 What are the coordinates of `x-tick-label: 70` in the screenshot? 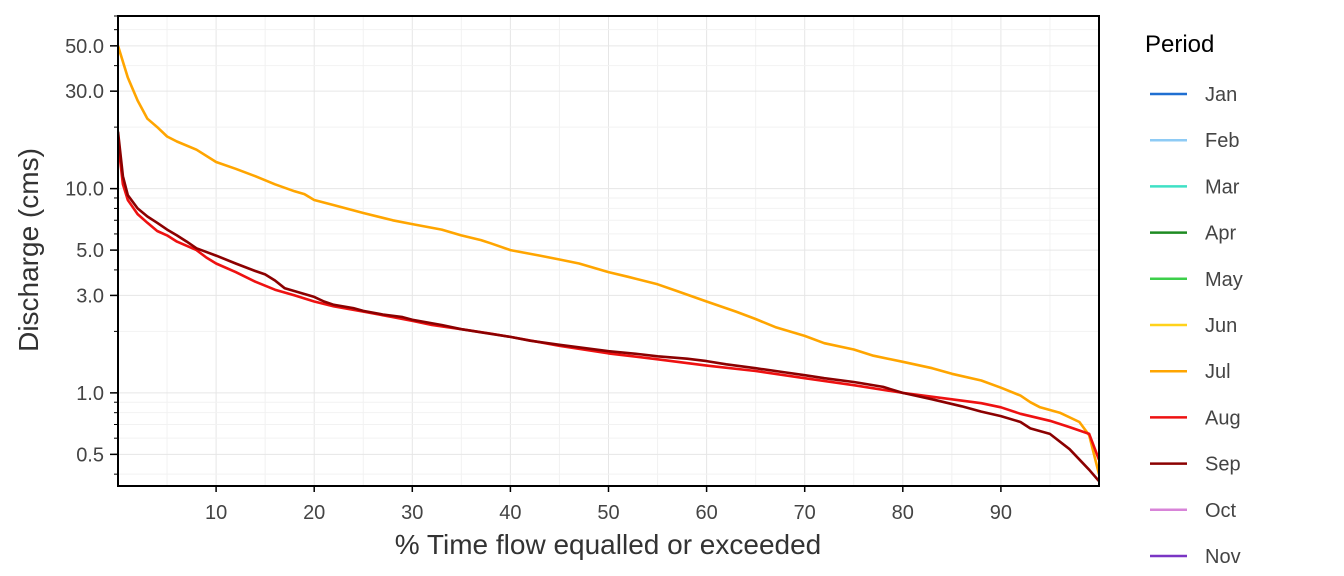 It's located at (805, 513).